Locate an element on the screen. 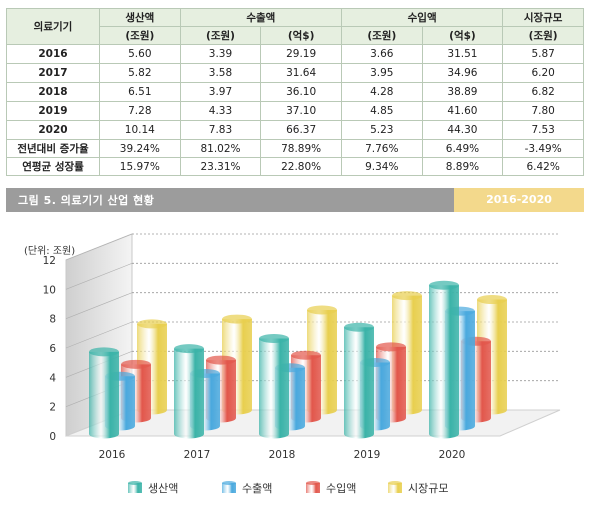 The width and height of the screenshot is (590, 524). table-cell: 9.34% is located at coordinates (381, 166).